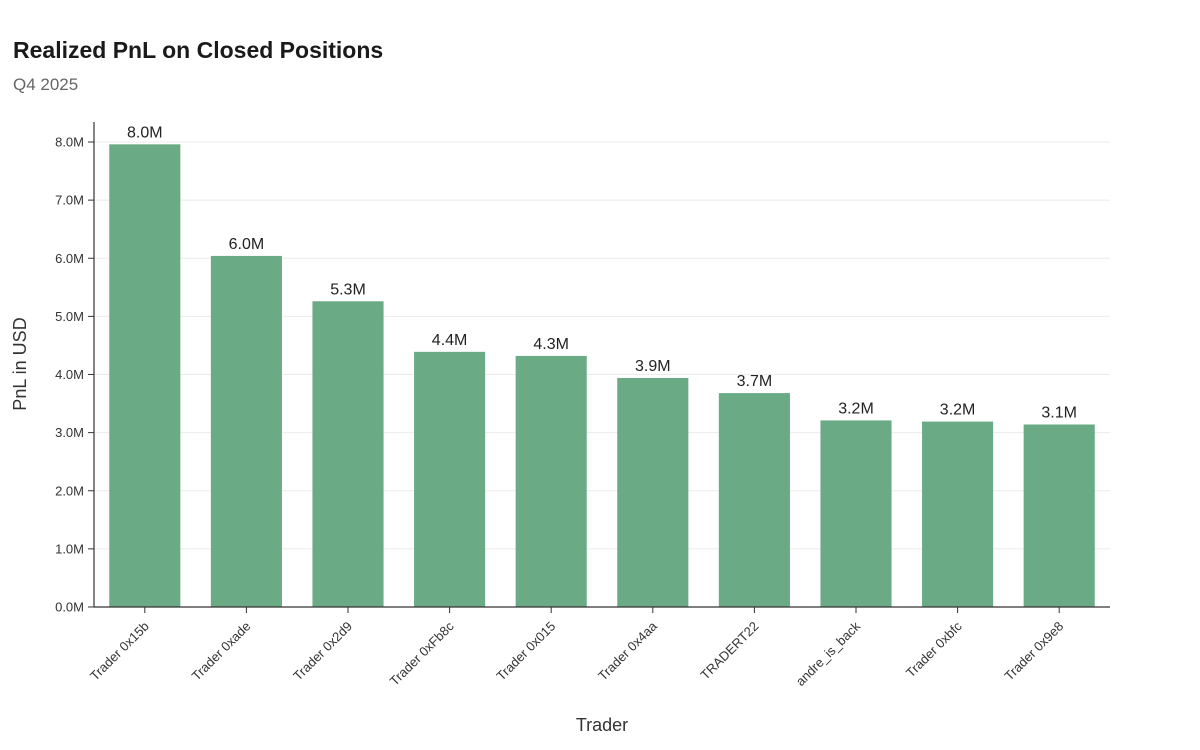 Image resolution: width=1200 pixels, height=750 pixels. What do you see at coordinates (551, 344) in the screenshot?
I see `bar-value-label: 4.3M` at bounding box center [551, 344].